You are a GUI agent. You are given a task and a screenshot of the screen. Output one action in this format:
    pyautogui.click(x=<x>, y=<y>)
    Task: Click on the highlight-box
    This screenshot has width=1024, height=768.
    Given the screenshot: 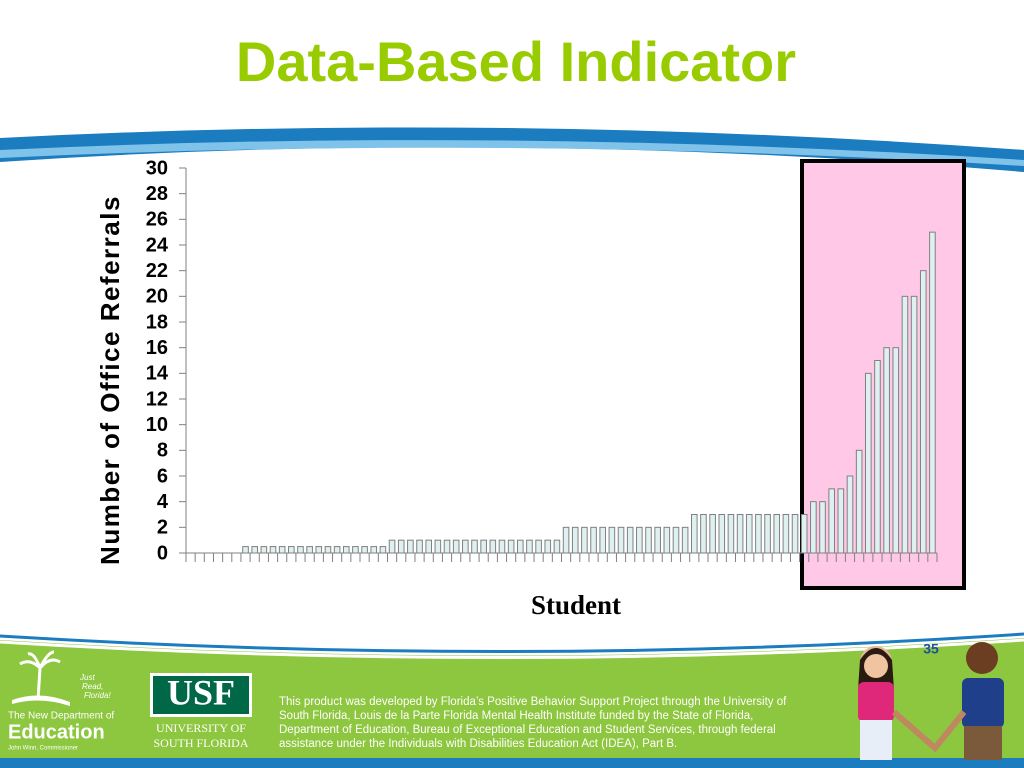 What is the action you would take?
    pyautogui.click(x=883, y=374)
    